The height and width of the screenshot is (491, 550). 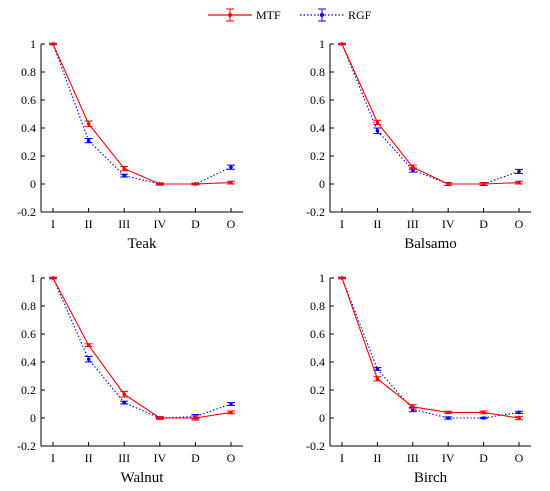 What do you see at coordinates (360, 15) in the screenshot?
I see `legend-label-rgf: RGF` at bounding box center [360, 15].